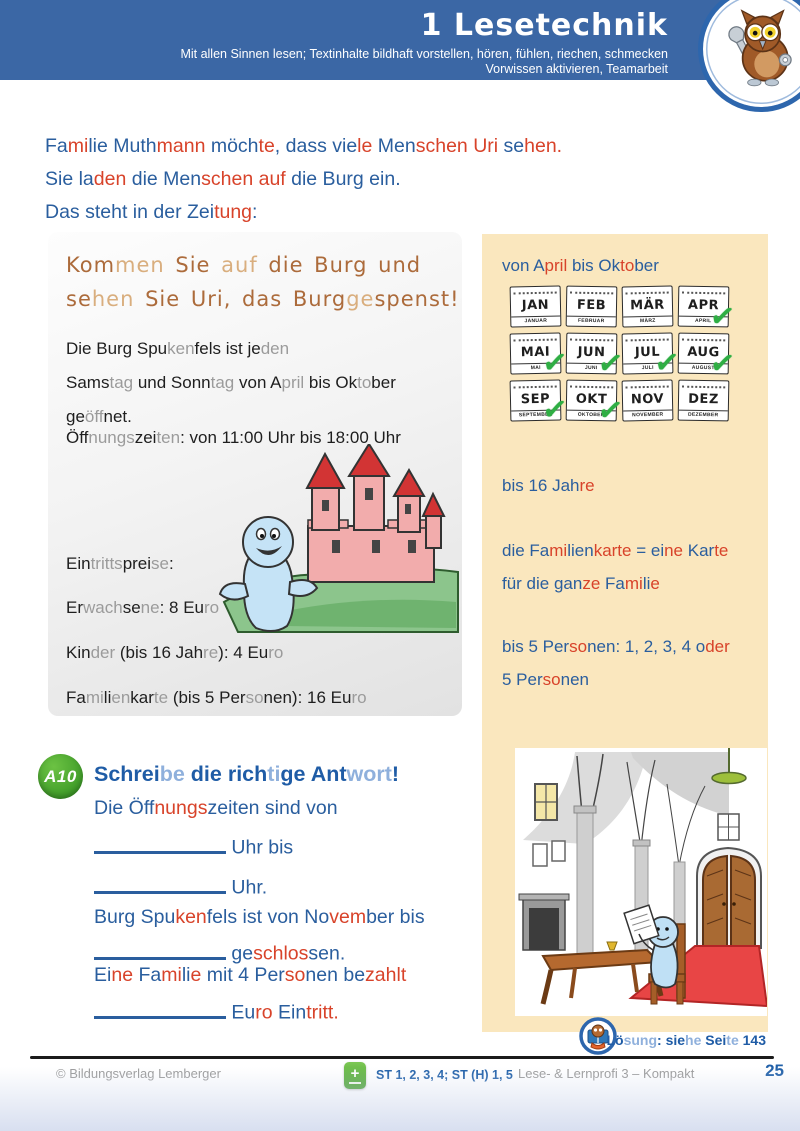 The image size is (800, 1131). Describe the element at coordinates (260, 847) in the screenshot. I see `text-segment: Uhr bis` at that location.